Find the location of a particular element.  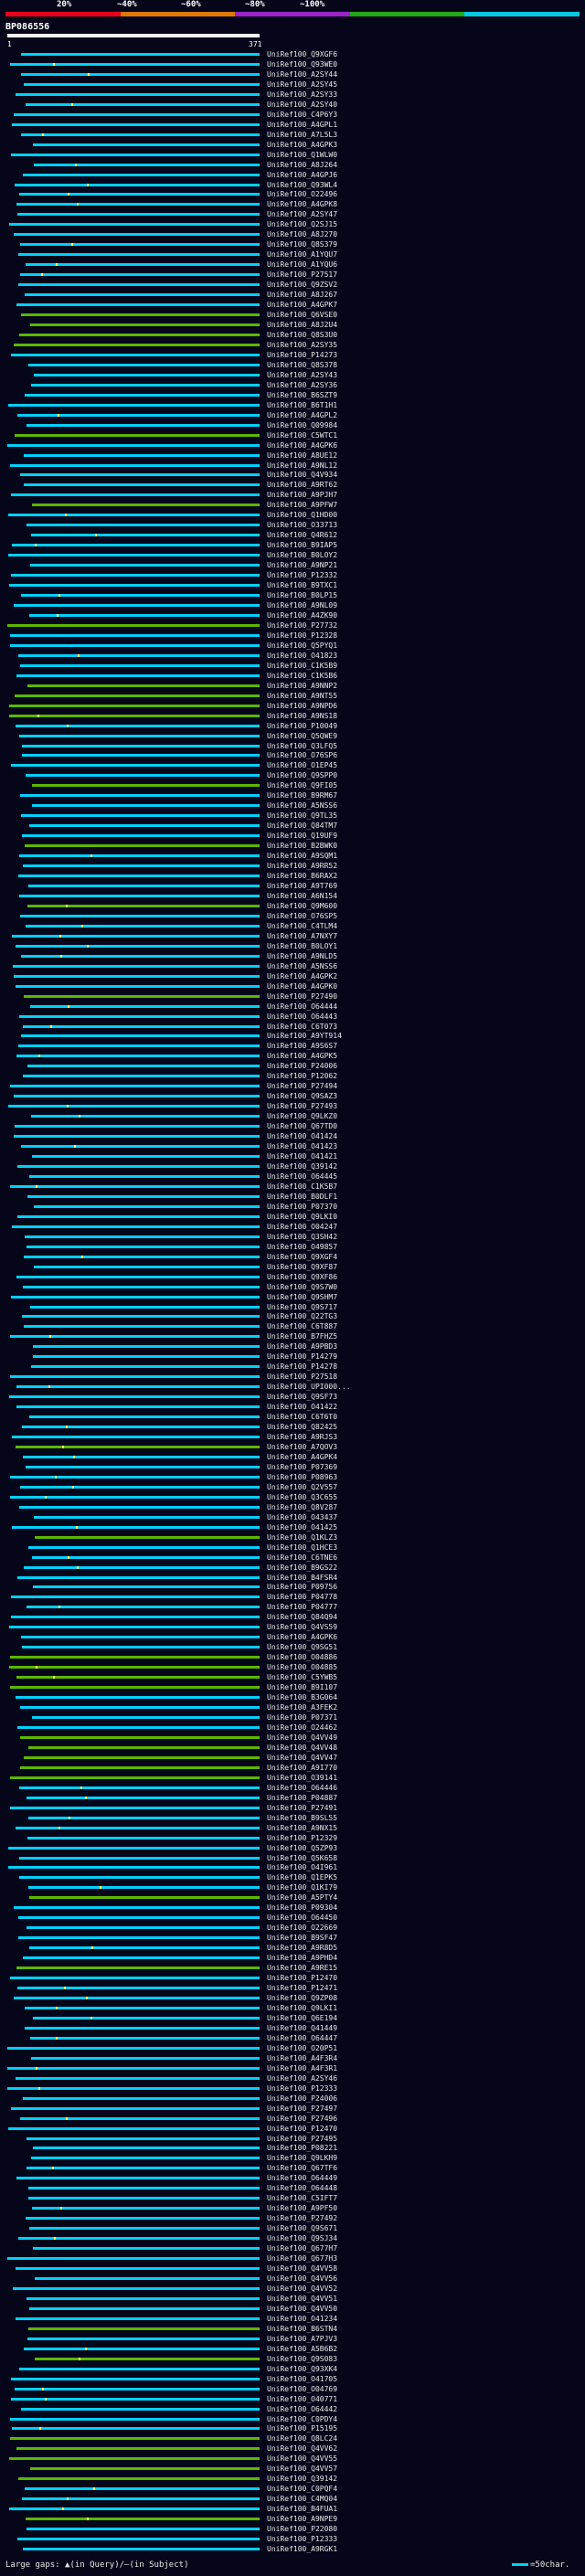

hit-label: UniRef100_P04777 is located at coordinates (302, 1607).